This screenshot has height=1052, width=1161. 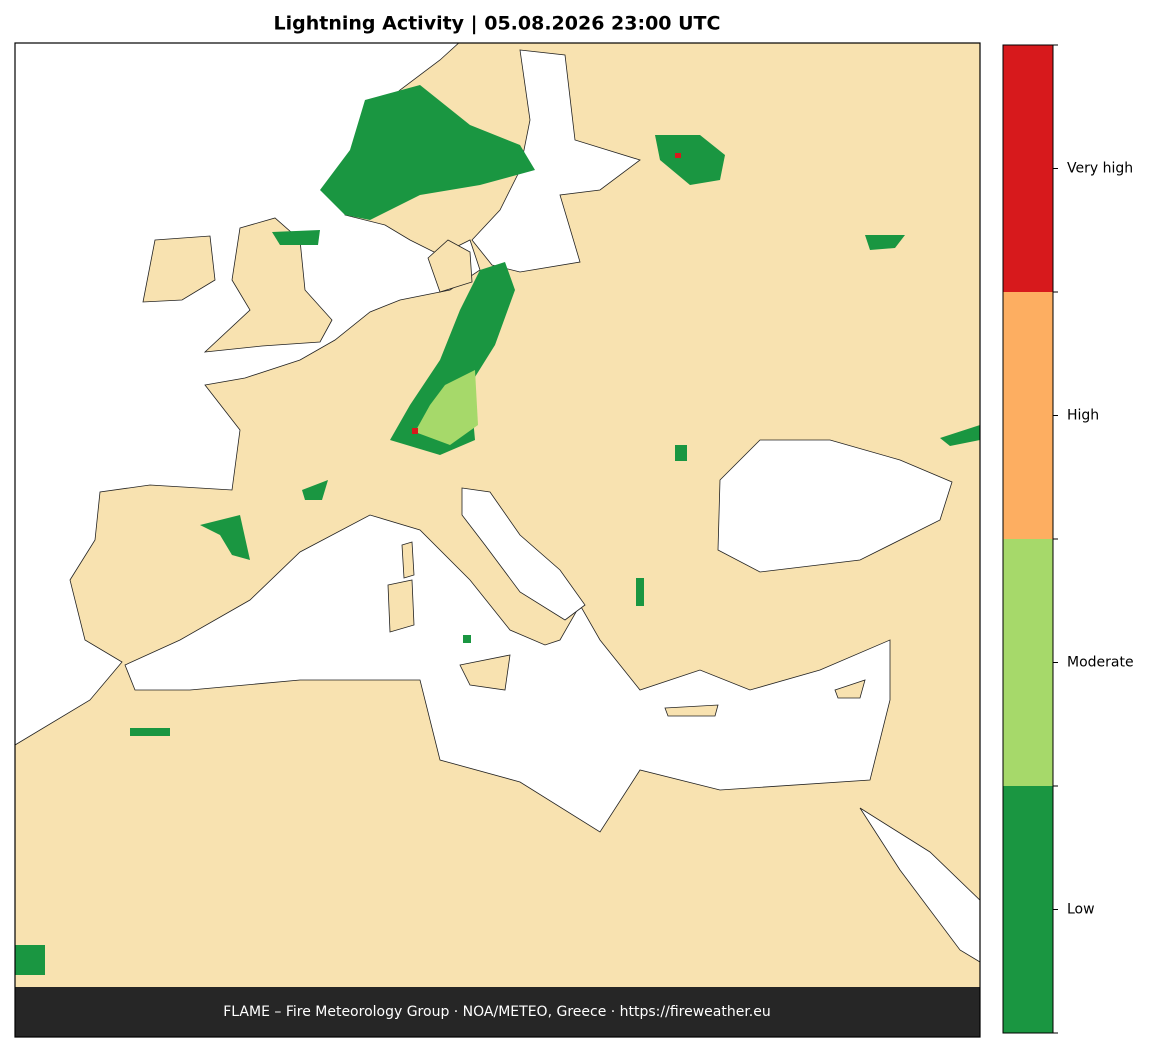 I want to click on ireland, so click(x=179, y=269).